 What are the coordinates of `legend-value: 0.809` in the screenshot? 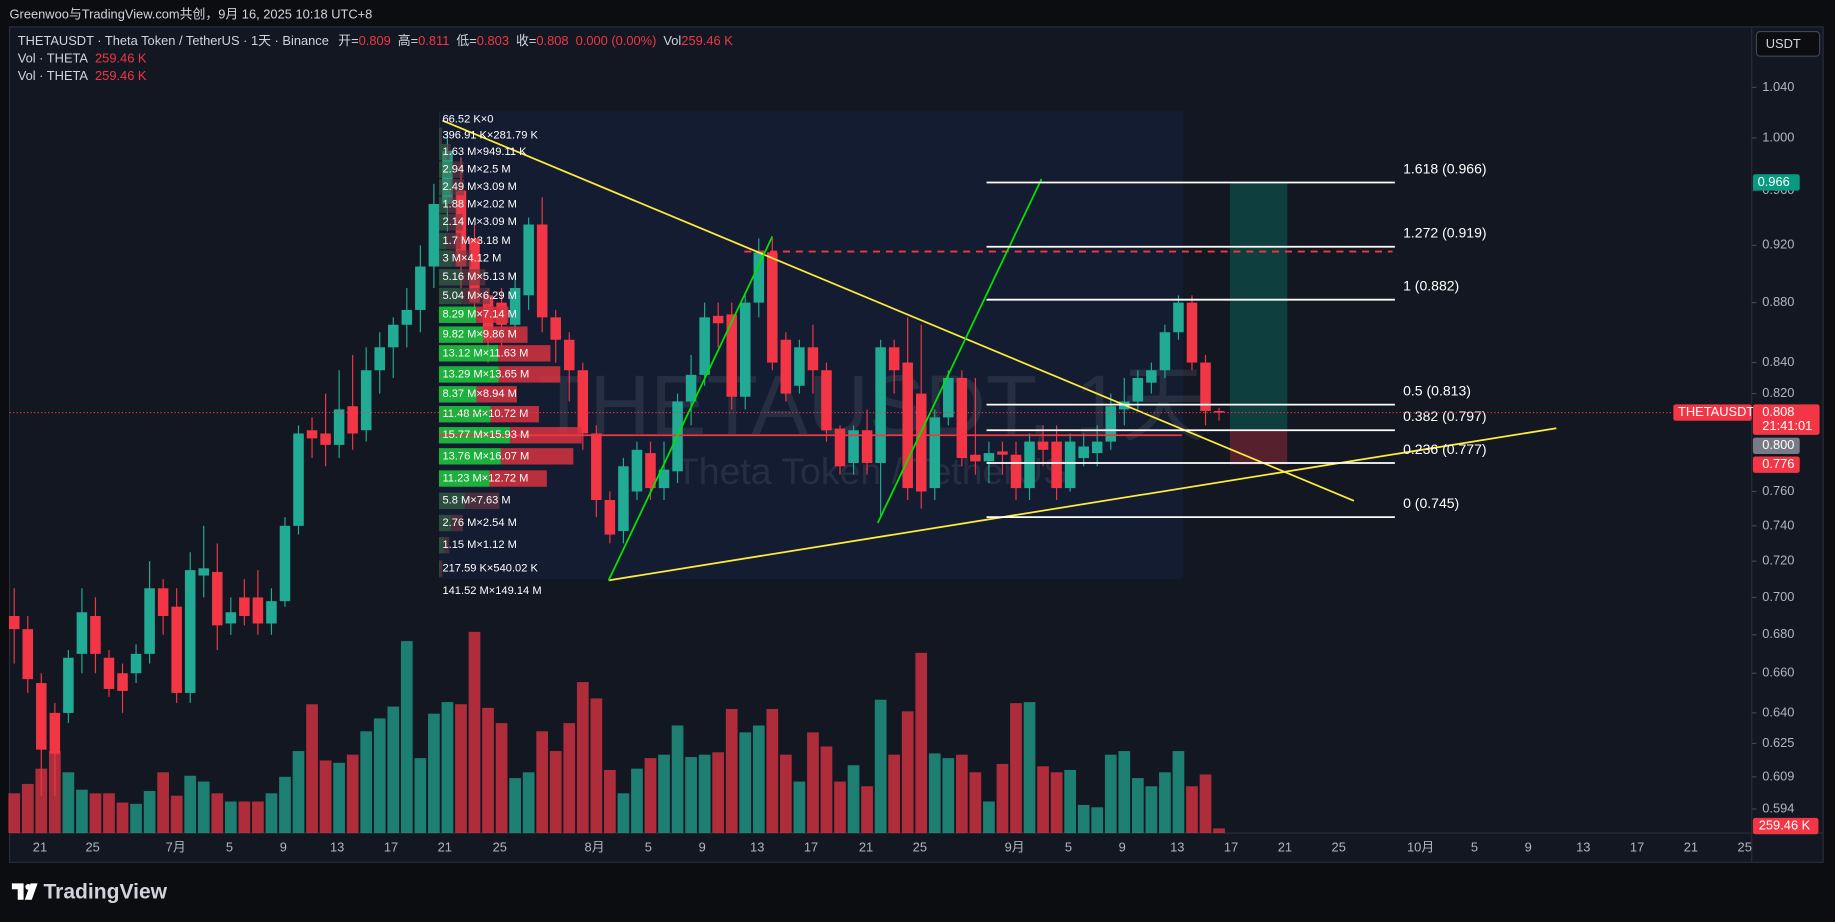 It's located at (375, 41).